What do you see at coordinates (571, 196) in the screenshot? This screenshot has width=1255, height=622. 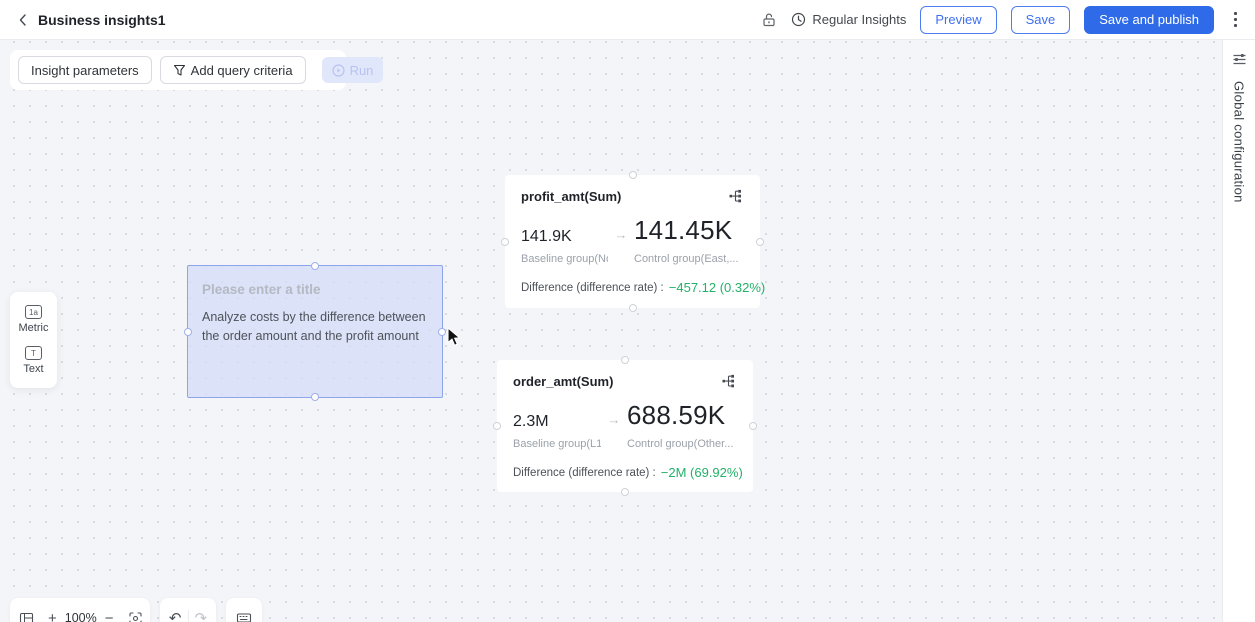 I see `card-title: profit_amt(Sum)` at bounding box center [571, 196].